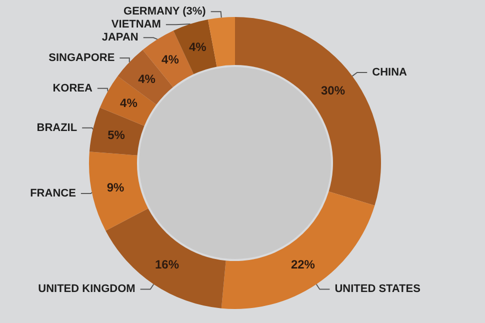 This screenshot has height=323, width=485. Describe the element at coordinates (87, 289) in the screenshot. I see `slice-label: UNITED KINGDOM` at that location.